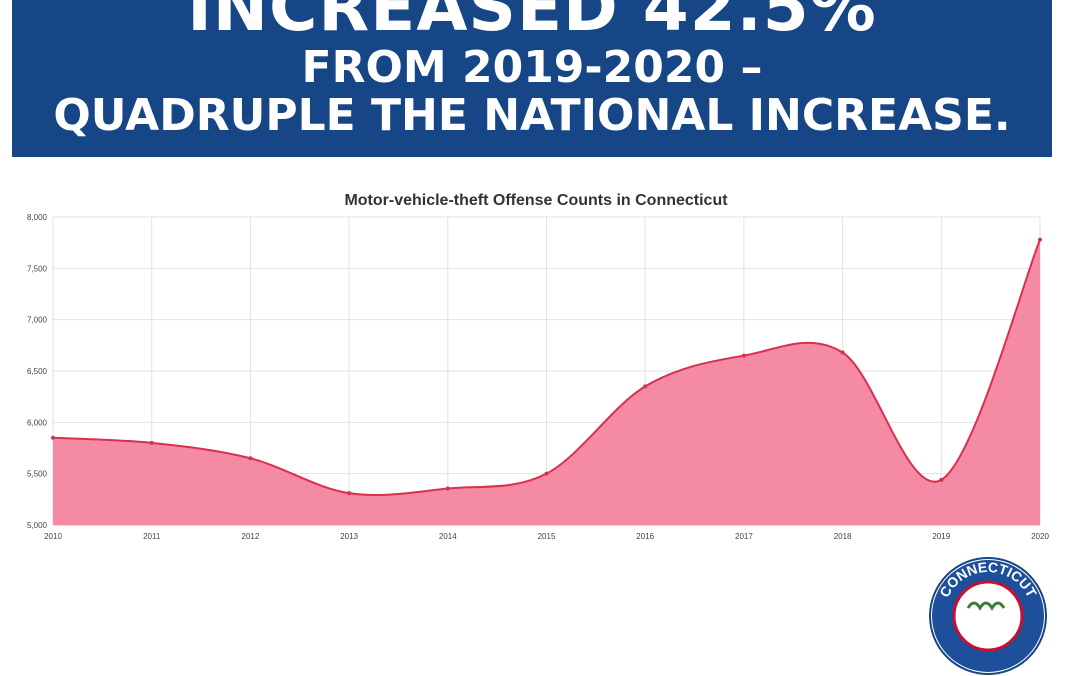 The image size is (1066, 676). I want to click on x-tick-label: 2011, so click(152, 536).